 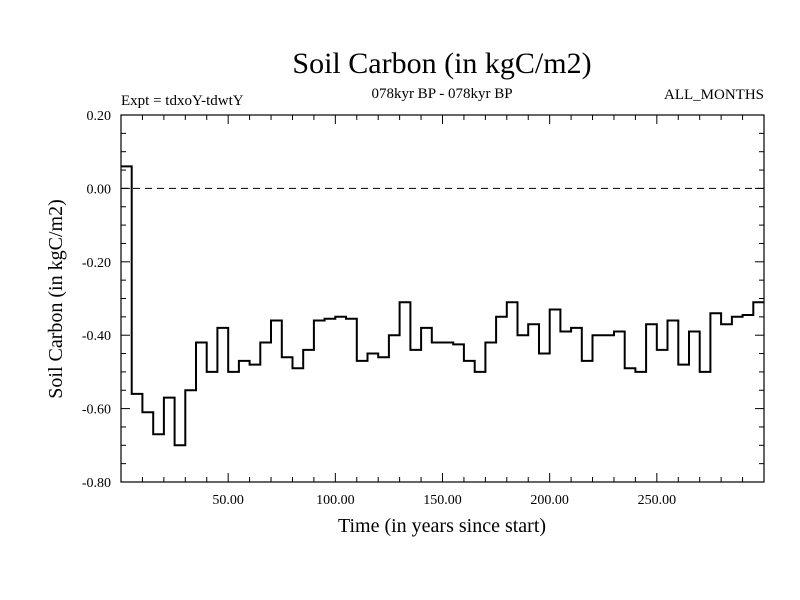 What do you see at coordinates (441, 94) in the screenshot?
I see `period-label: 078kyr BP - 078kyr BP` at bounding box center [441, 94].